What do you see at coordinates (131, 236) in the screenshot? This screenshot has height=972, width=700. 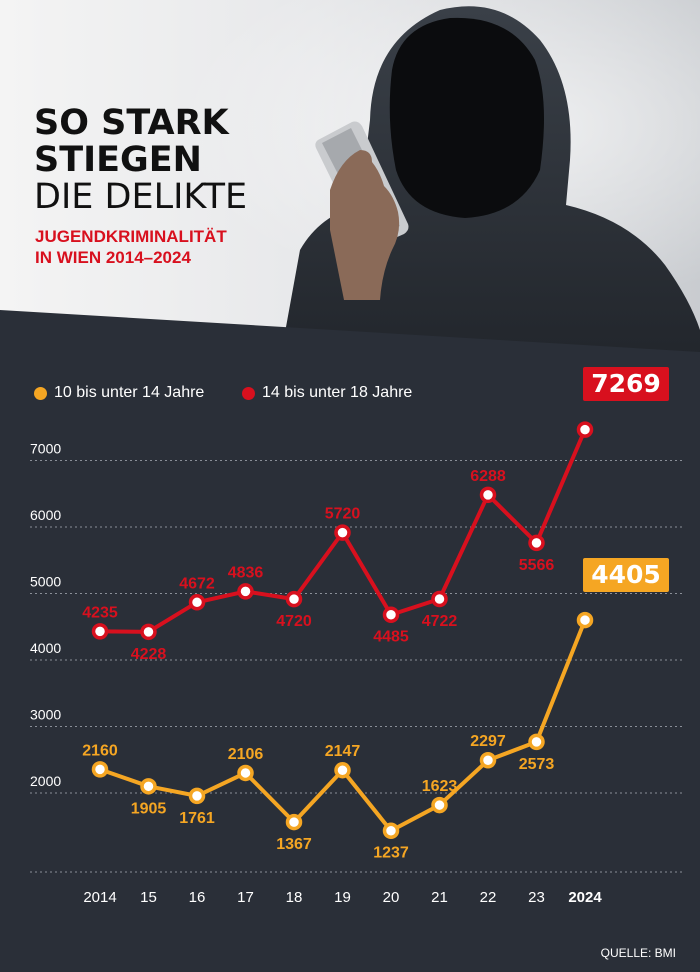 I see `subtitle-line-1: JUGENDKRIMINALITÄT` at bounding box center [131, 236].